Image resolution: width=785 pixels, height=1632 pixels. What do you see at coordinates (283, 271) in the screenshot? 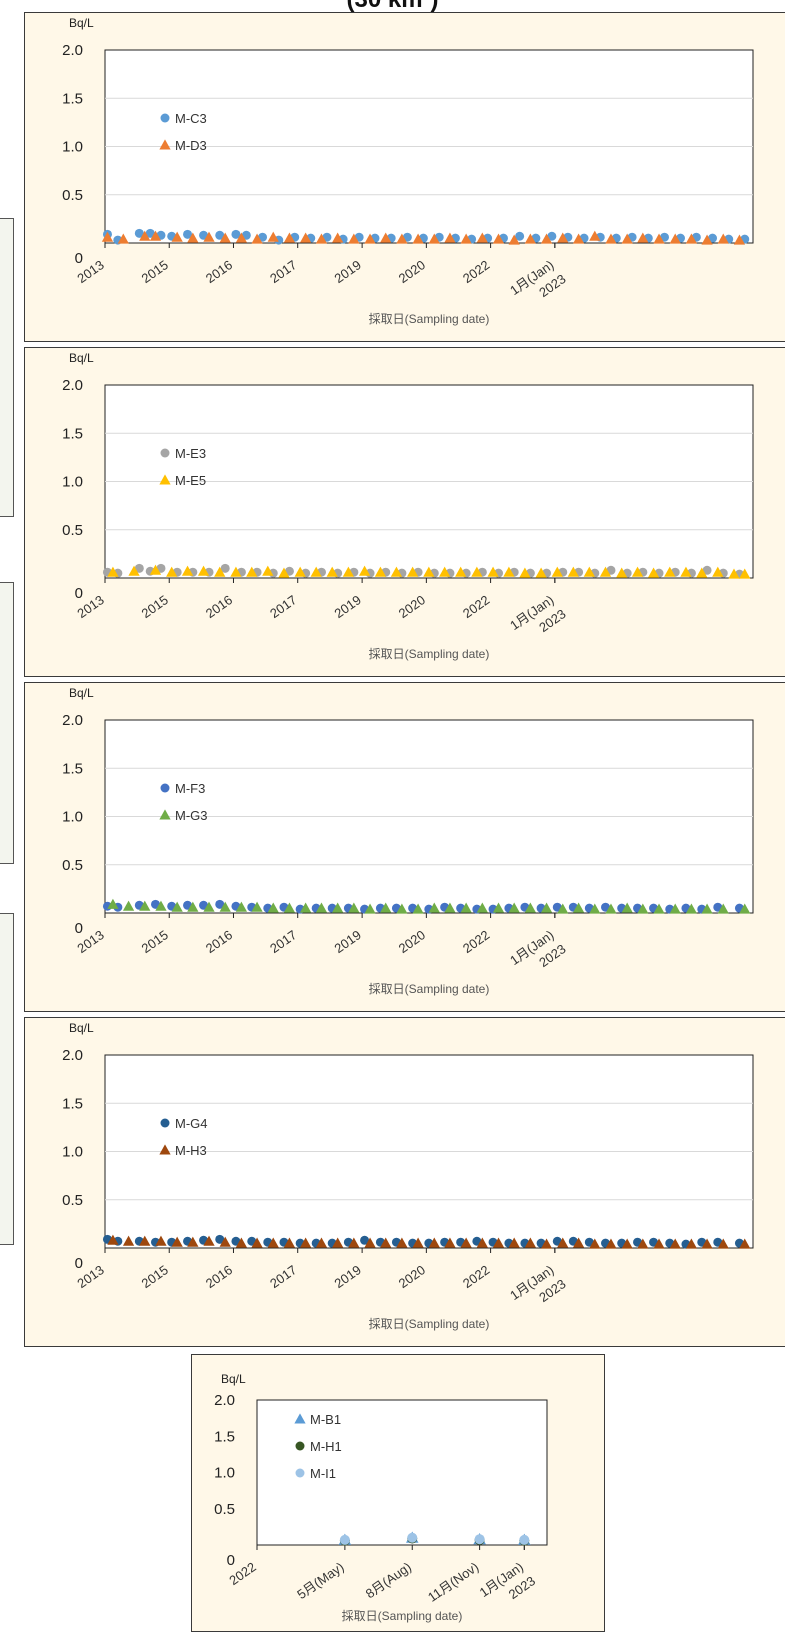
I see `x-tick-label: 2017` at bounding box center [283, 271].